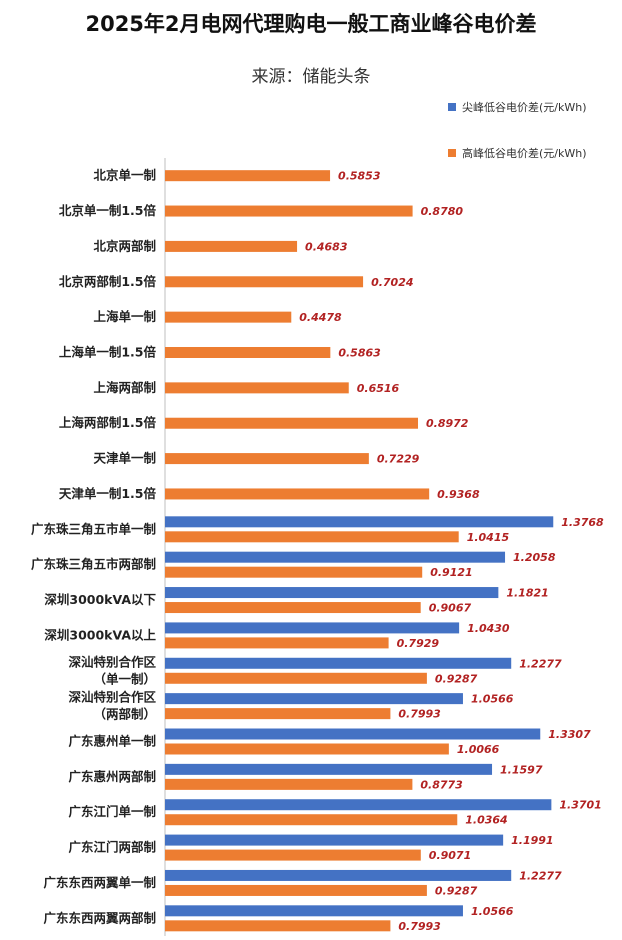 The width and height of the screenshot is (622, 940). What do you see at coordinates (359, 176) in the screenshot?
I see `data-label-high: 0.5853` at bounding box center [359, 176].